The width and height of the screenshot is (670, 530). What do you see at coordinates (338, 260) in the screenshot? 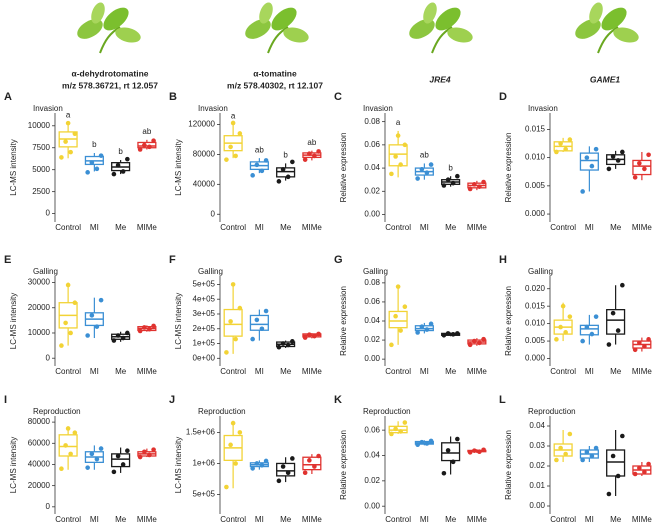
I see `panel-letter: G` at bounding box center [338, 260].